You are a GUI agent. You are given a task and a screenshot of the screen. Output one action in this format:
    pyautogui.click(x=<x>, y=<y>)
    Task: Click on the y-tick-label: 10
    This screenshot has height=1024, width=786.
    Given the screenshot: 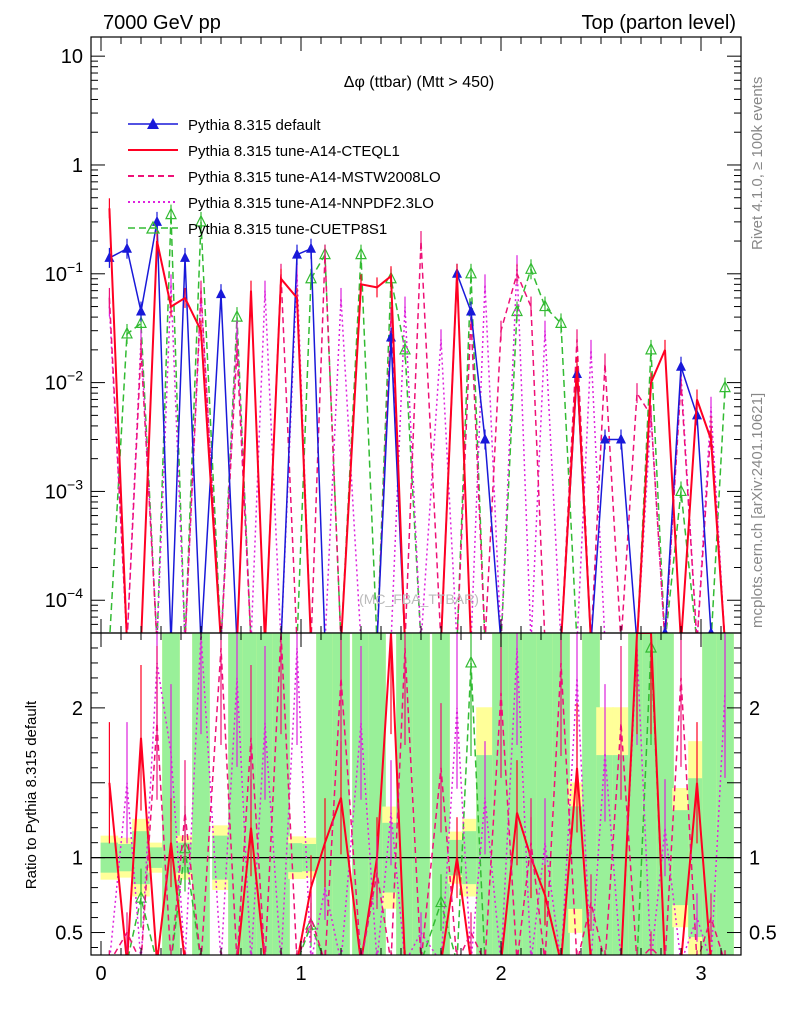 What is the action you would take?
    pyautogui.click(x=72, y=57)
    